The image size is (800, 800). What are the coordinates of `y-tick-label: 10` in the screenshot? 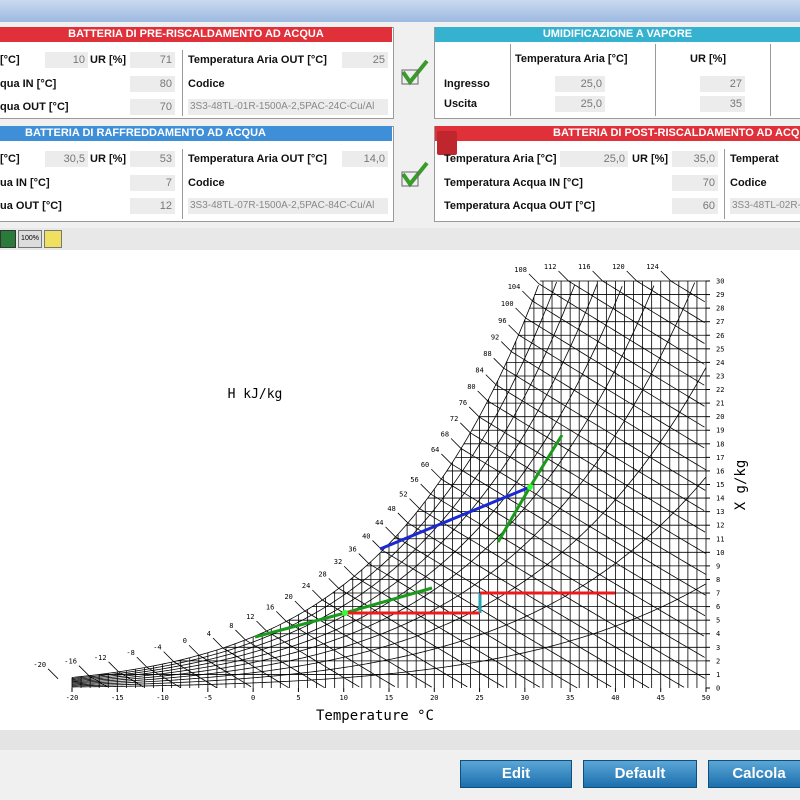 It's located at (720, 553).